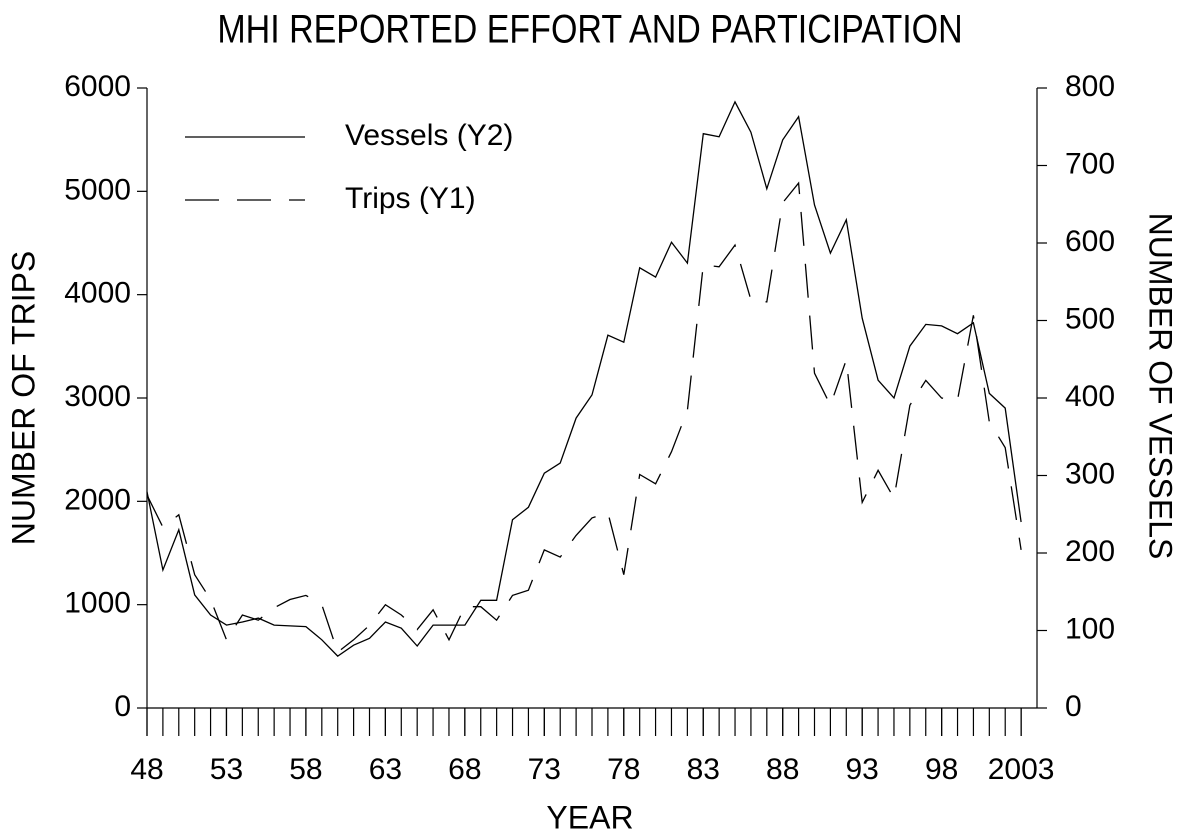  What do you see at coordinates (429, 135) in the screenshot?
I see `legend-label: Vessels (Y2)` at bounding box center [429, 135].